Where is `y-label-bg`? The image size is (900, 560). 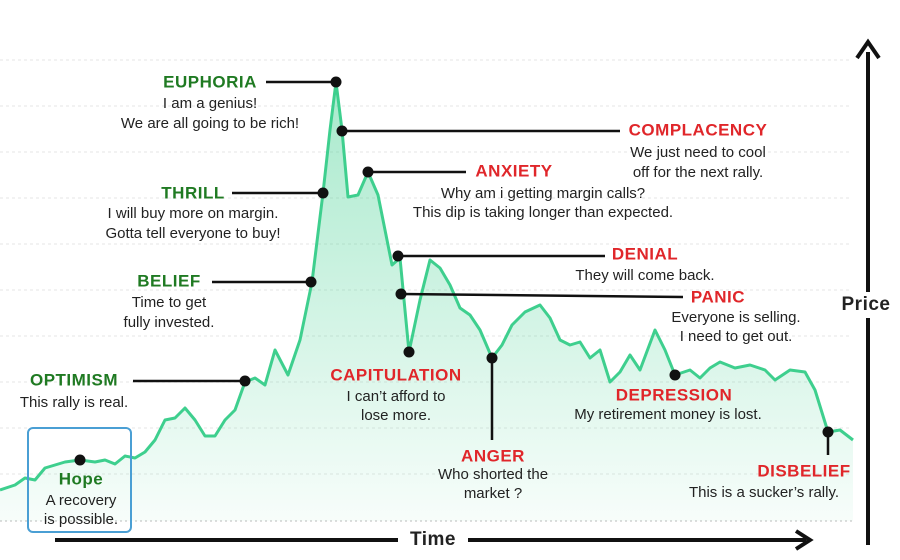 y-label-bg is located at coordinates (867, 305).